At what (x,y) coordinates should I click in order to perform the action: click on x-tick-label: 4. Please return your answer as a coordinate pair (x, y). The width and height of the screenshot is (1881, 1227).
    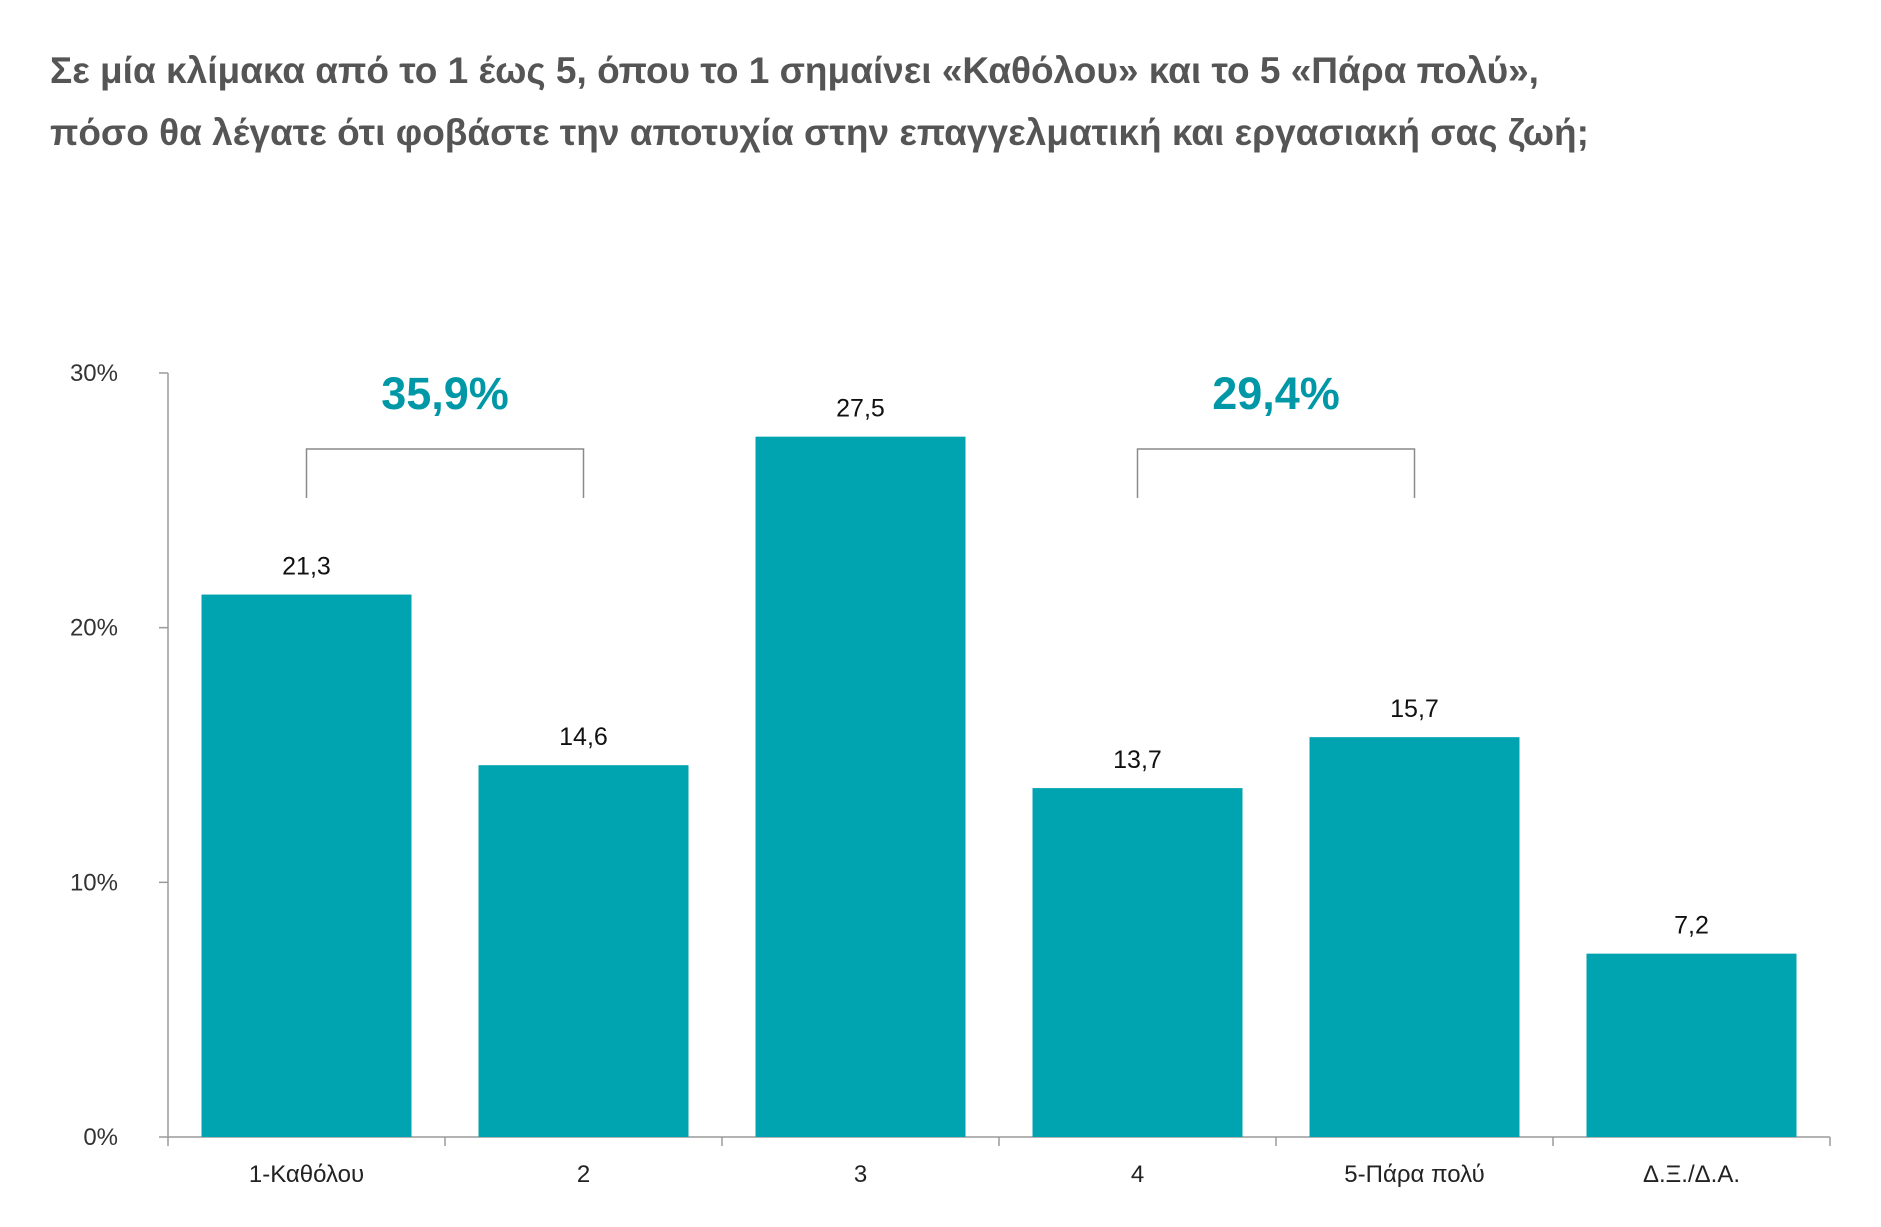
    Looking at the image, I should click on (1137, 1174).